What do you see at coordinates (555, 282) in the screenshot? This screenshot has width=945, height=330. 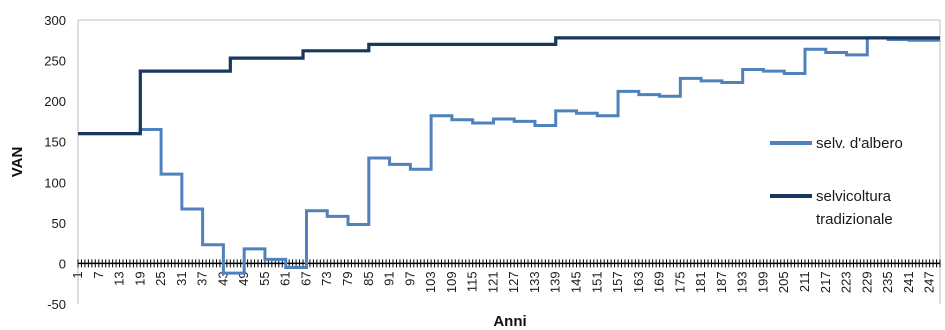 I see `x-tick-label: 139` at bounding box center [555, 282].